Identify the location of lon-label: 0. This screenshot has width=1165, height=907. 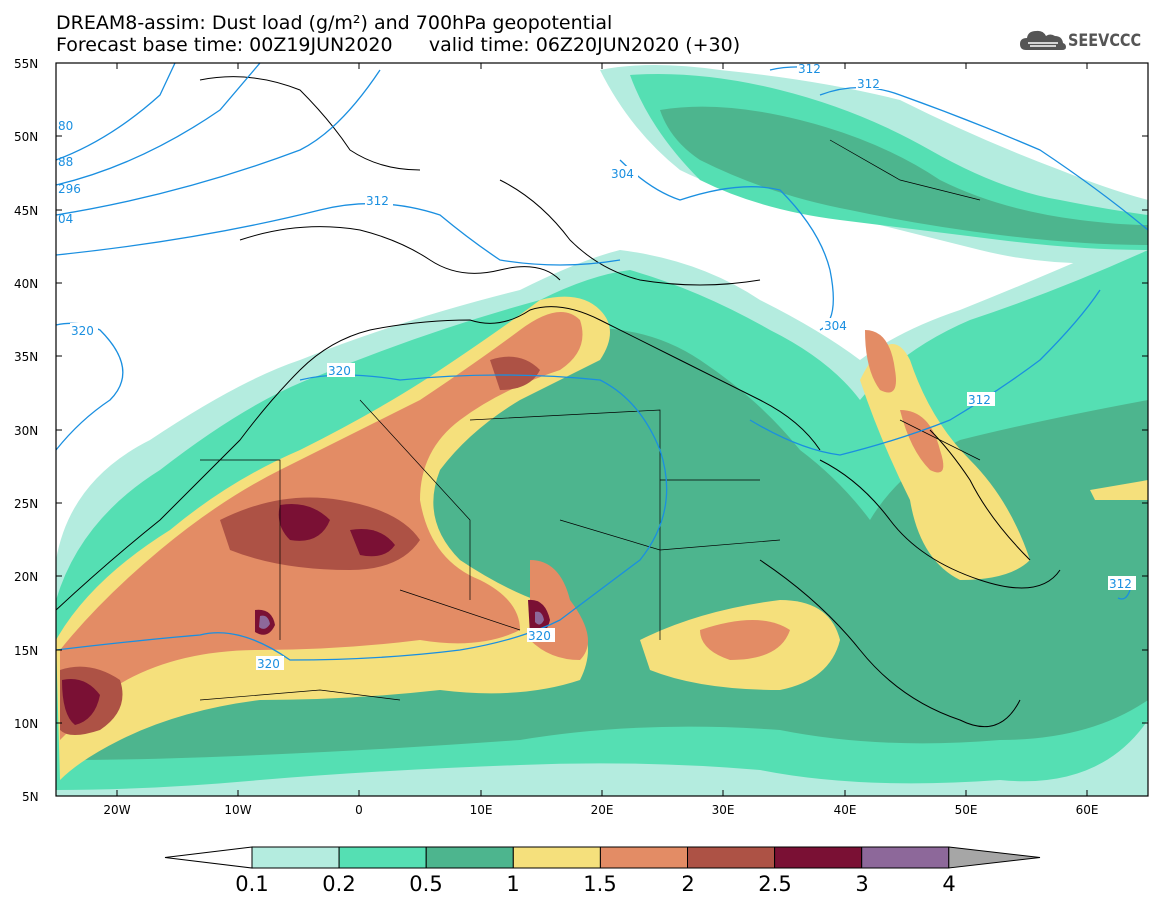
(359, 810).